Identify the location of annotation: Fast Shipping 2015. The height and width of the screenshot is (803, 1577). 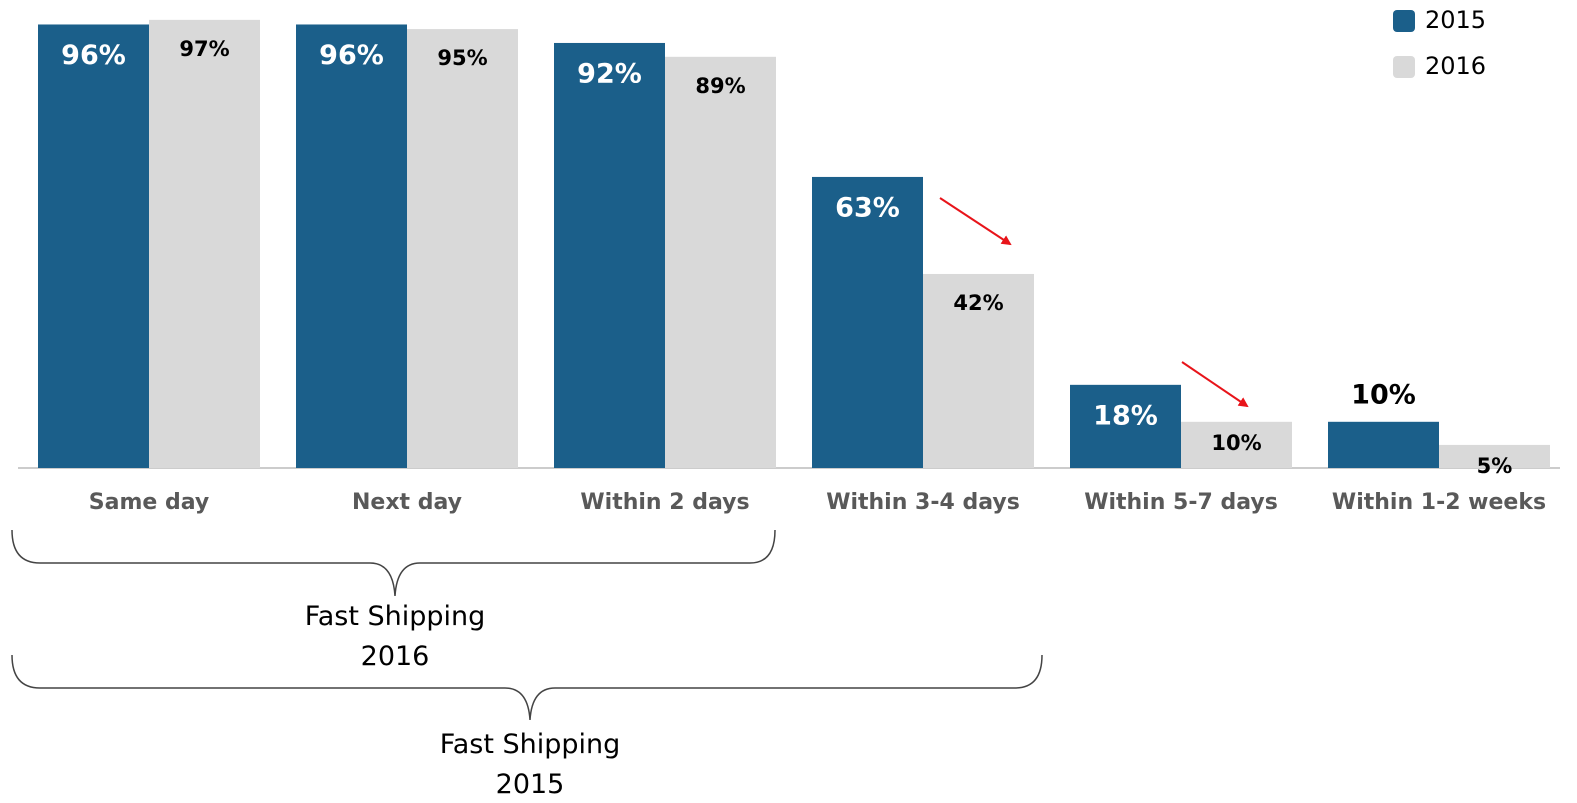
(530, 764).